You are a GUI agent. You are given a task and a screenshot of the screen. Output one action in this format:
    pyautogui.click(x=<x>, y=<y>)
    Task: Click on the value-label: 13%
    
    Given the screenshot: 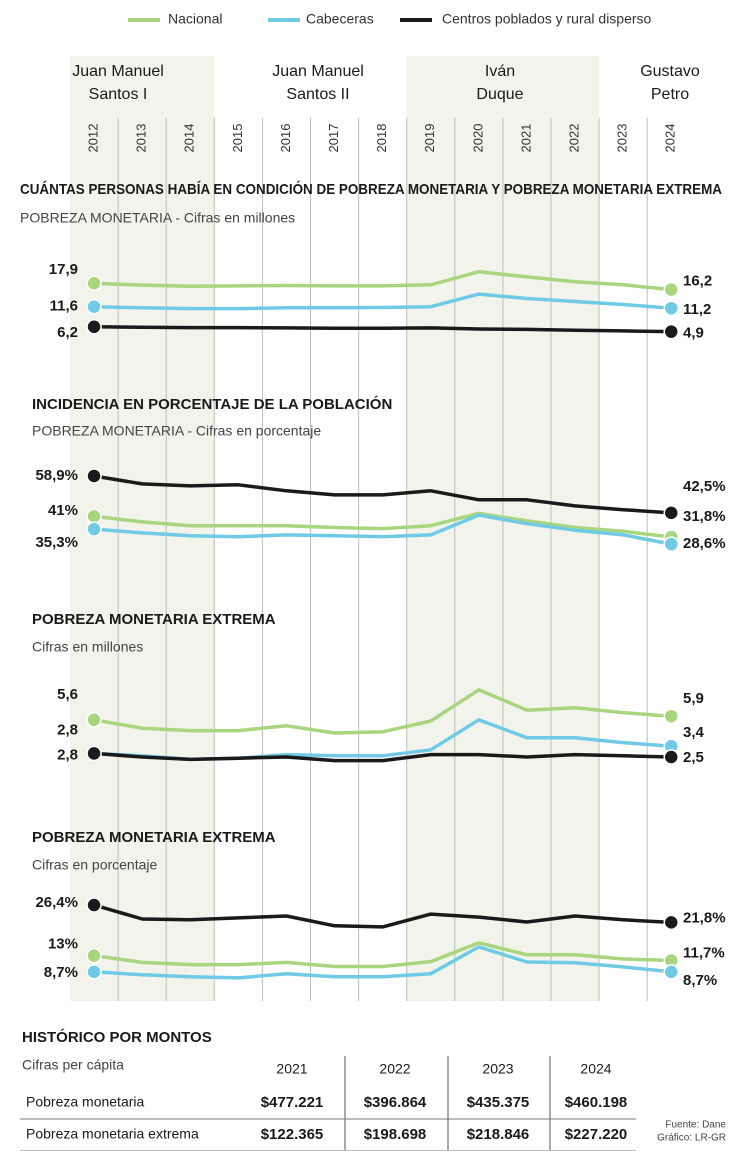 What is the action you would take?
    pyautogui.click(x=63, y=944)
    